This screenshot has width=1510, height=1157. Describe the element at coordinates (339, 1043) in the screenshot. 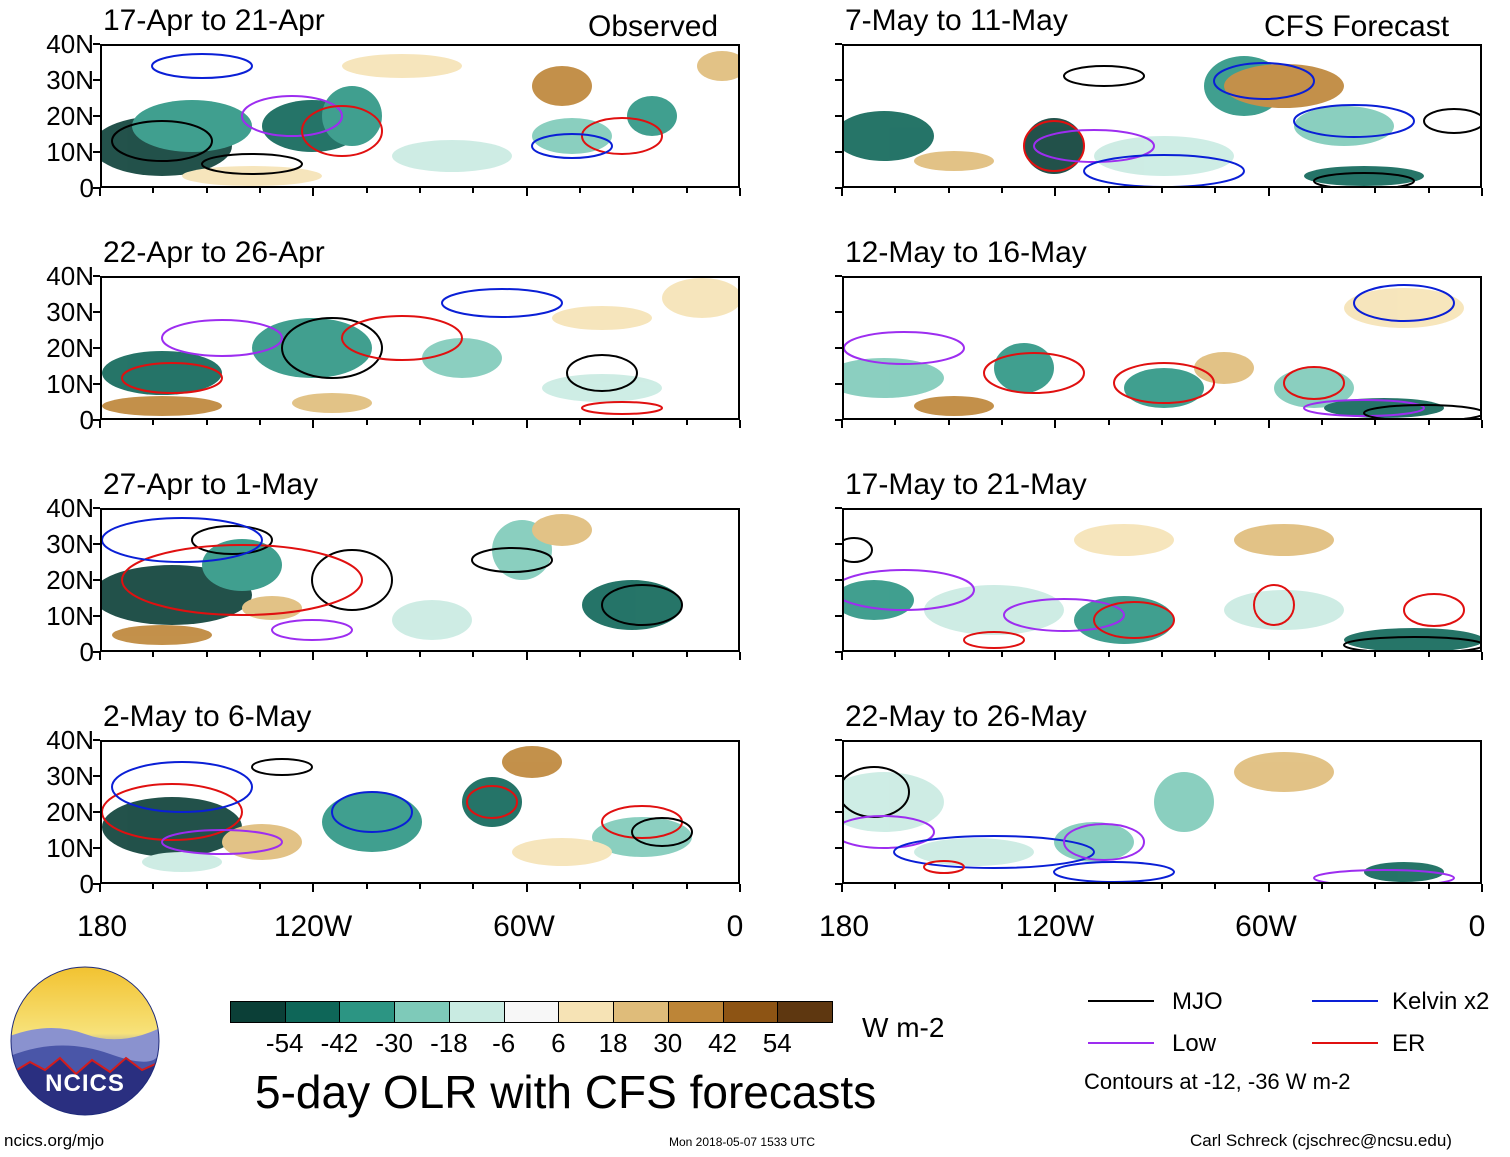

I see `colorbar-tick-label: -42` at that location.